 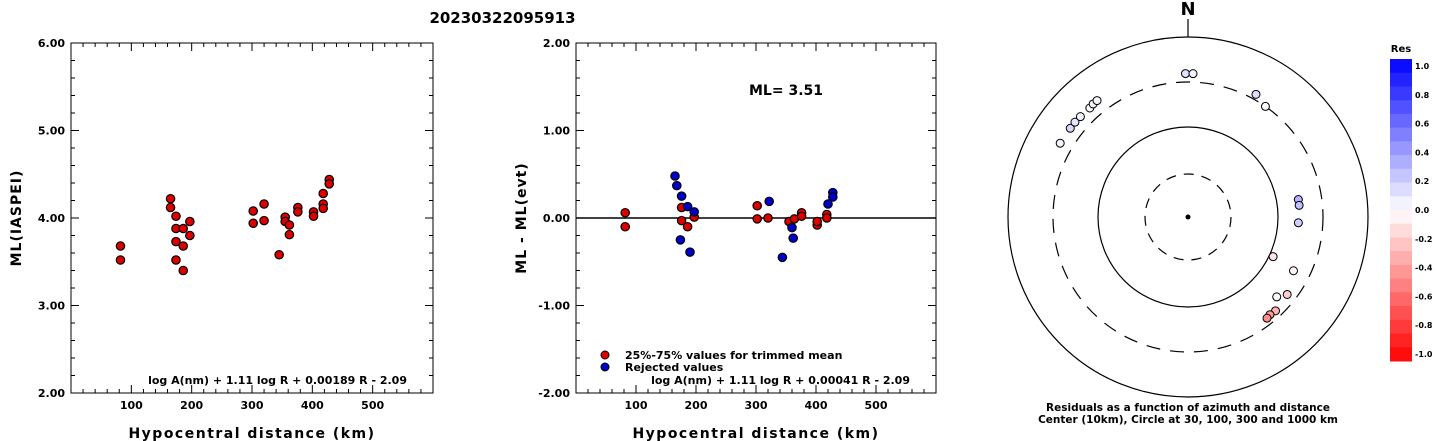 What do you see at coordinates (1422, 181) in the screenshot?
I see `colorbar-tick-label: 0.2` at bounding box center [1422, 181].